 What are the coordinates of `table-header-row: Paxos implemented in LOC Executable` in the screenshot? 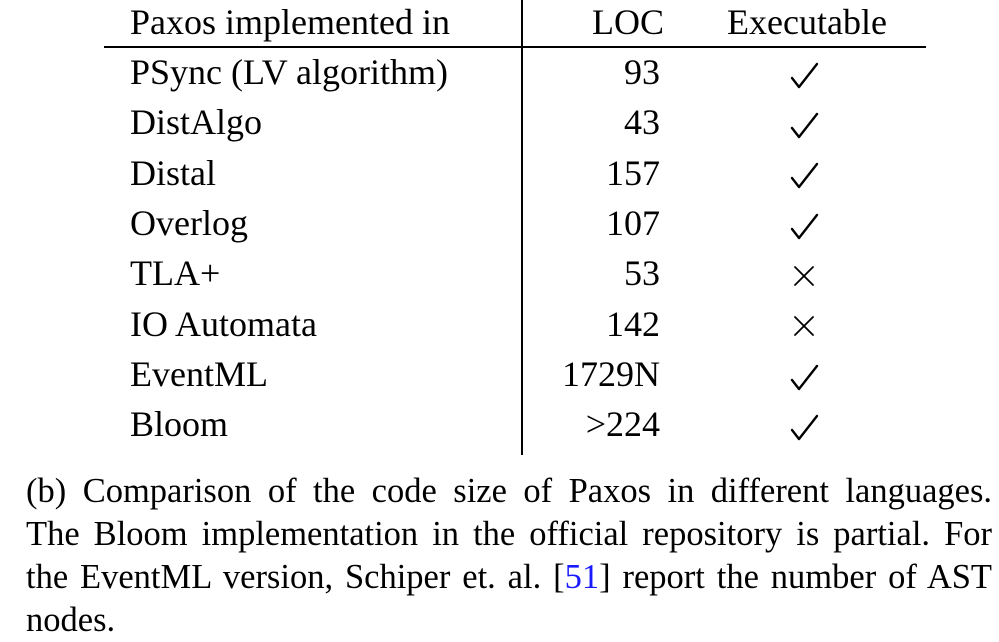 It's located at (515, 25).